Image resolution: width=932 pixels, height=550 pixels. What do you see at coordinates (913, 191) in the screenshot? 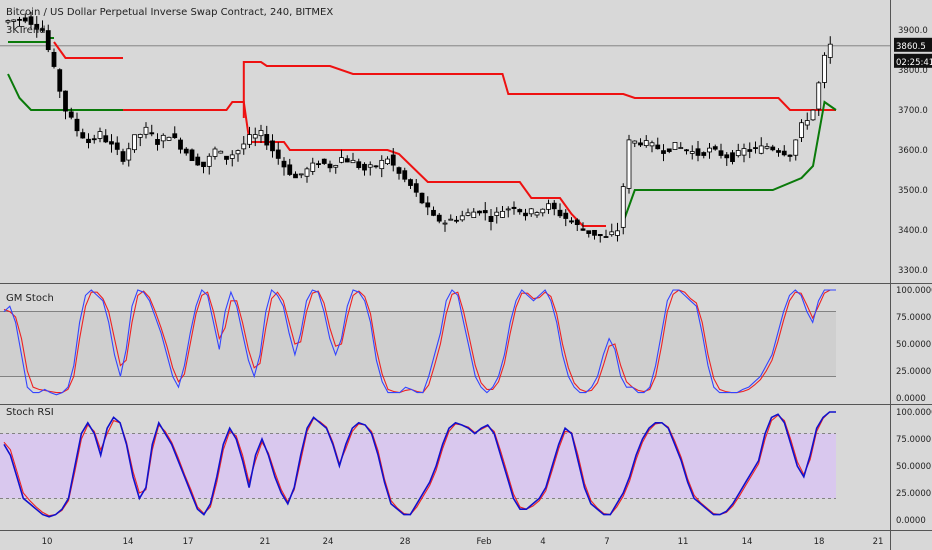
I see `price-tick-label: 3500.0` at bounding box center [913, 191].